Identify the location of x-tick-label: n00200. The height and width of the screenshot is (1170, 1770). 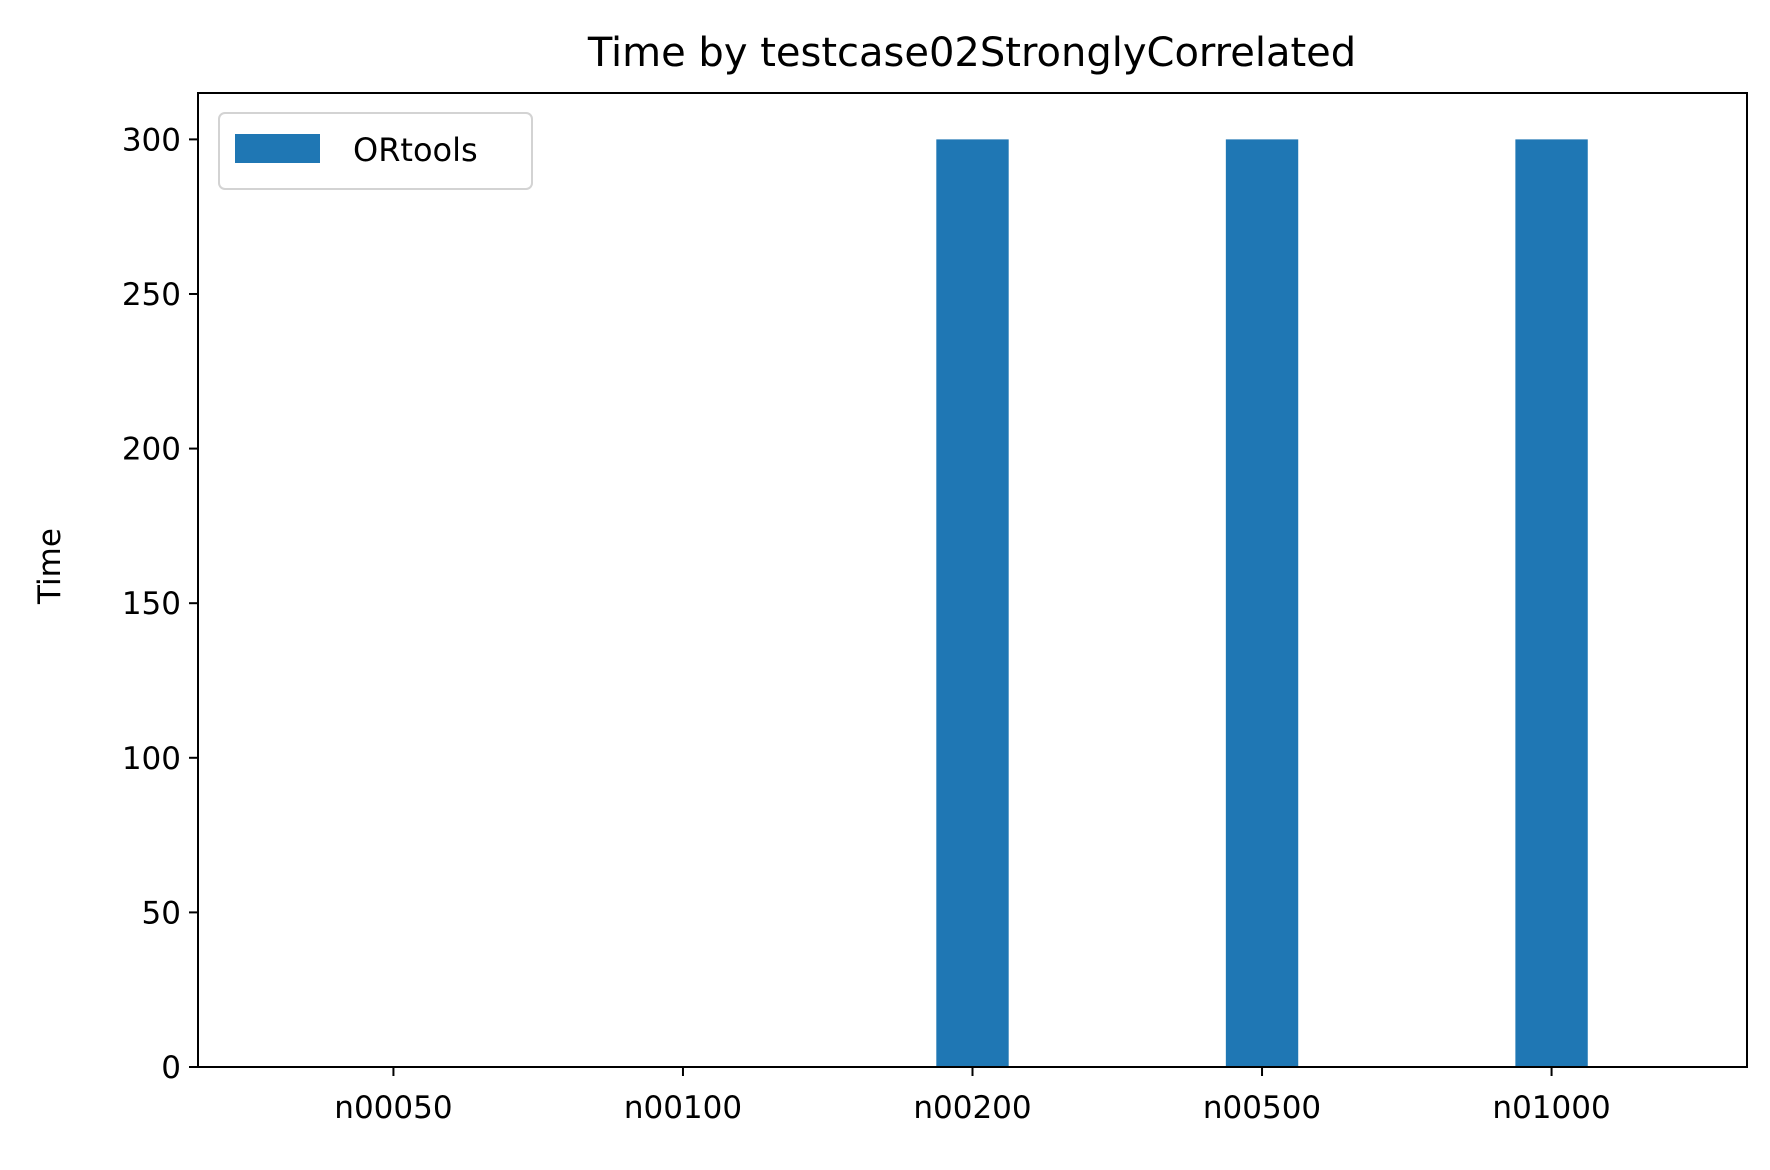
(972, 1108).